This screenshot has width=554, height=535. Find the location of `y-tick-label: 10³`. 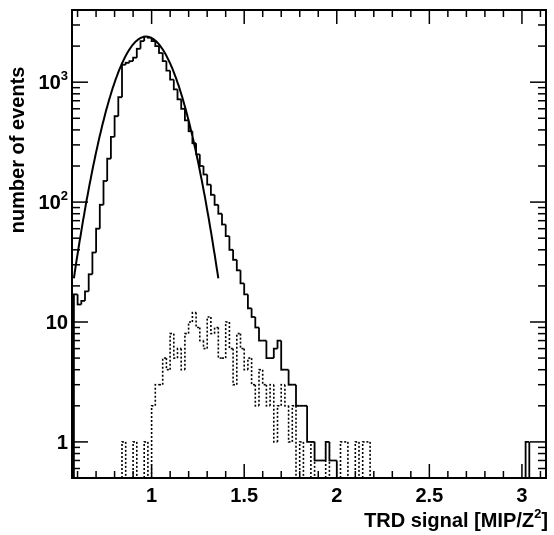

y-tick-label: 10³ is located at coordinates (53, 81).